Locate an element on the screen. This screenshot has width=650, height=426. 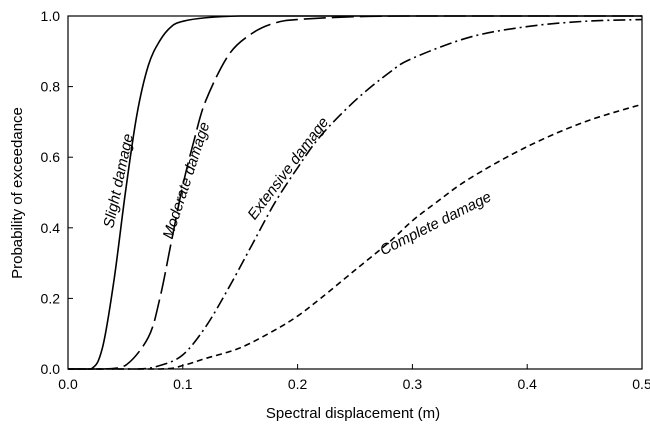
x-axis-title: Spectral displacement (m) is located at coordinates (353, 413).